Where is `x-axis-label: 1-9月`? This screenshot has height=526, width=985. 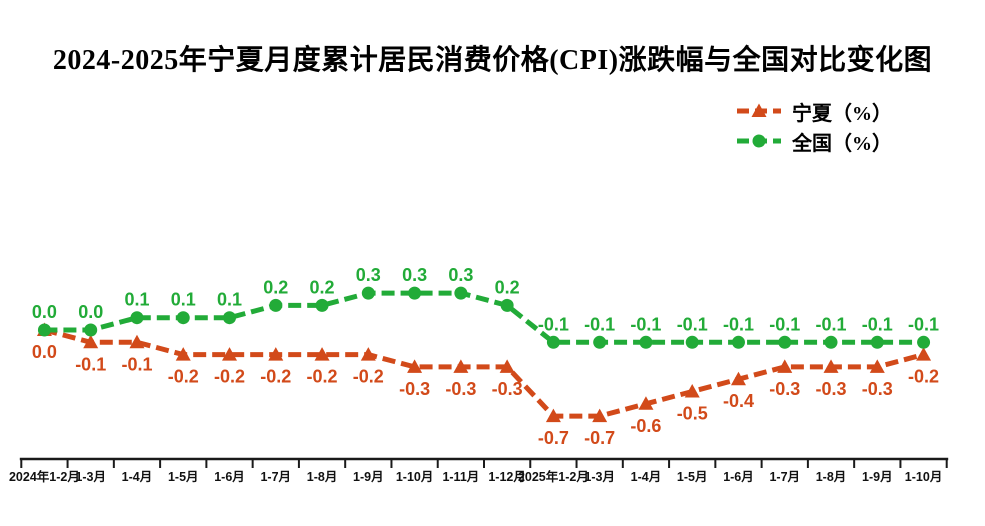
x-axis-label: 1-9月 is located at coordinates (368, 477).